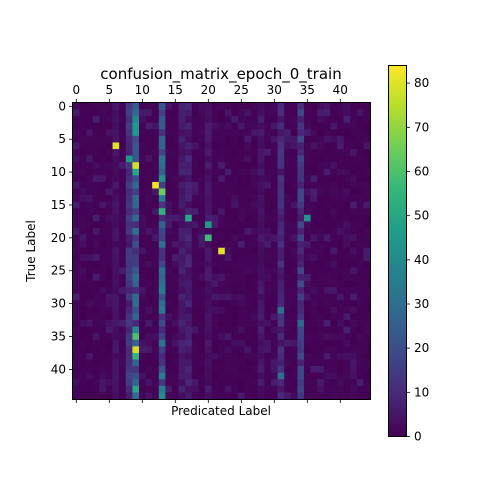  What do you see at coordinates (274, 90) in the screenshot?
I see `x-tick-label: 30` at bounding box center [274, 90].